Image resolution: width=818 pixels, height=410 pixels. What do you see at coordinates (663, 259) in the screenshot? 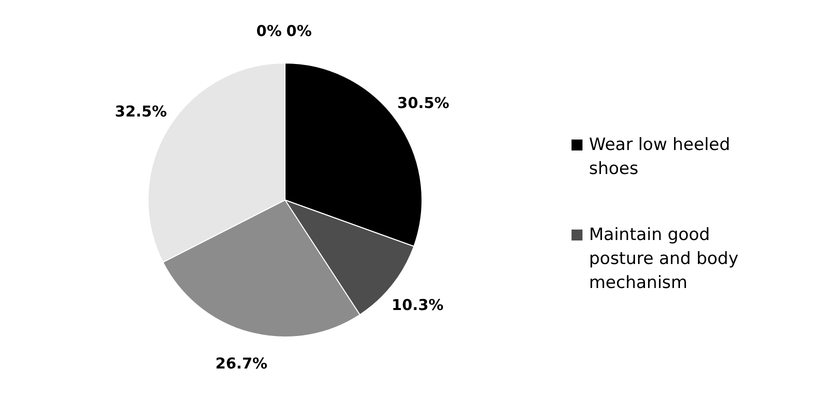
I see `legend-label: Maintain good posture and body mechanism` at bounding box center [663, 259].